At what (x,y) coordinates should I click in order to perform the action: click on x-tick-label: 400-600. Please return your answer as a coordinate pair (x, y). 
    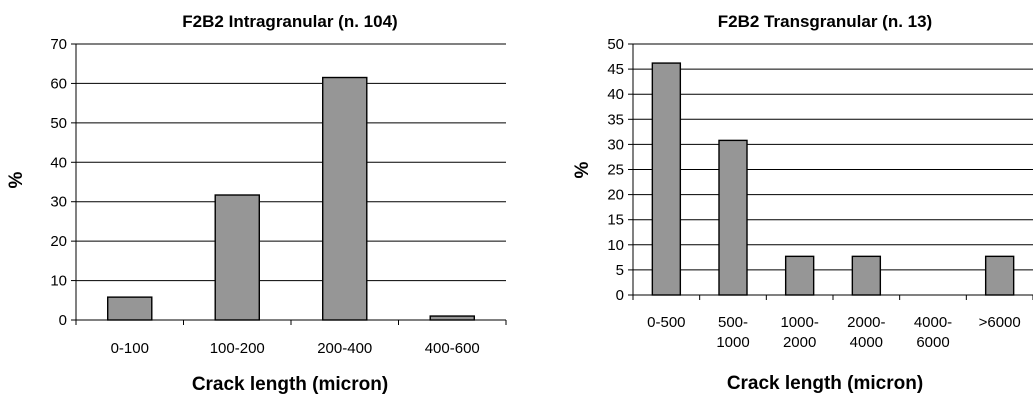
    Looking at the image, I should click on (452, 348).